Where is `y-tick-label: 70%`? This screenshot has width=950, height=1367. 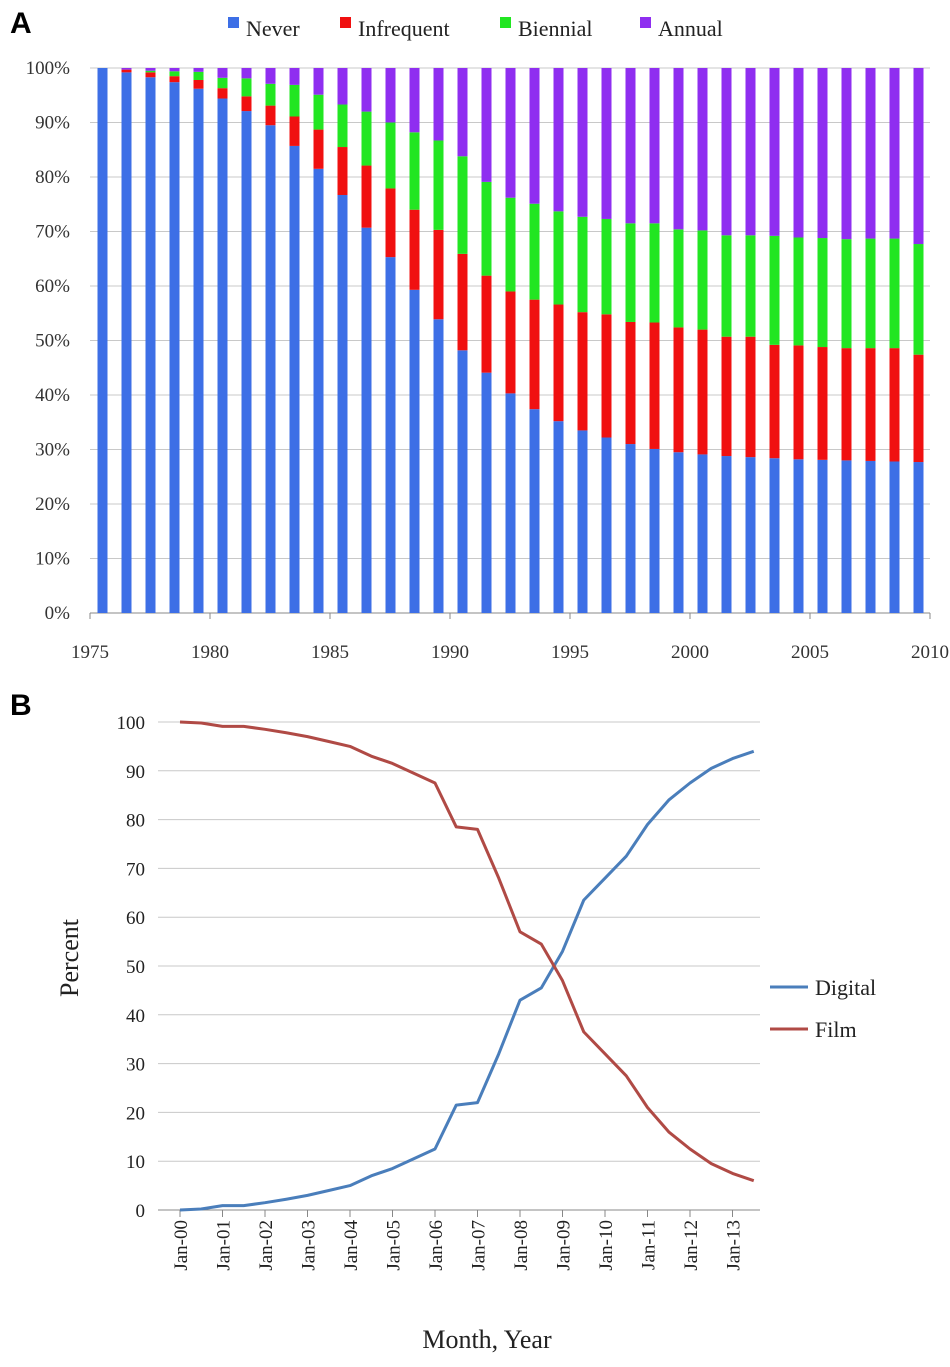
y-tick-label: 70% is located at coordinates (52, 232).